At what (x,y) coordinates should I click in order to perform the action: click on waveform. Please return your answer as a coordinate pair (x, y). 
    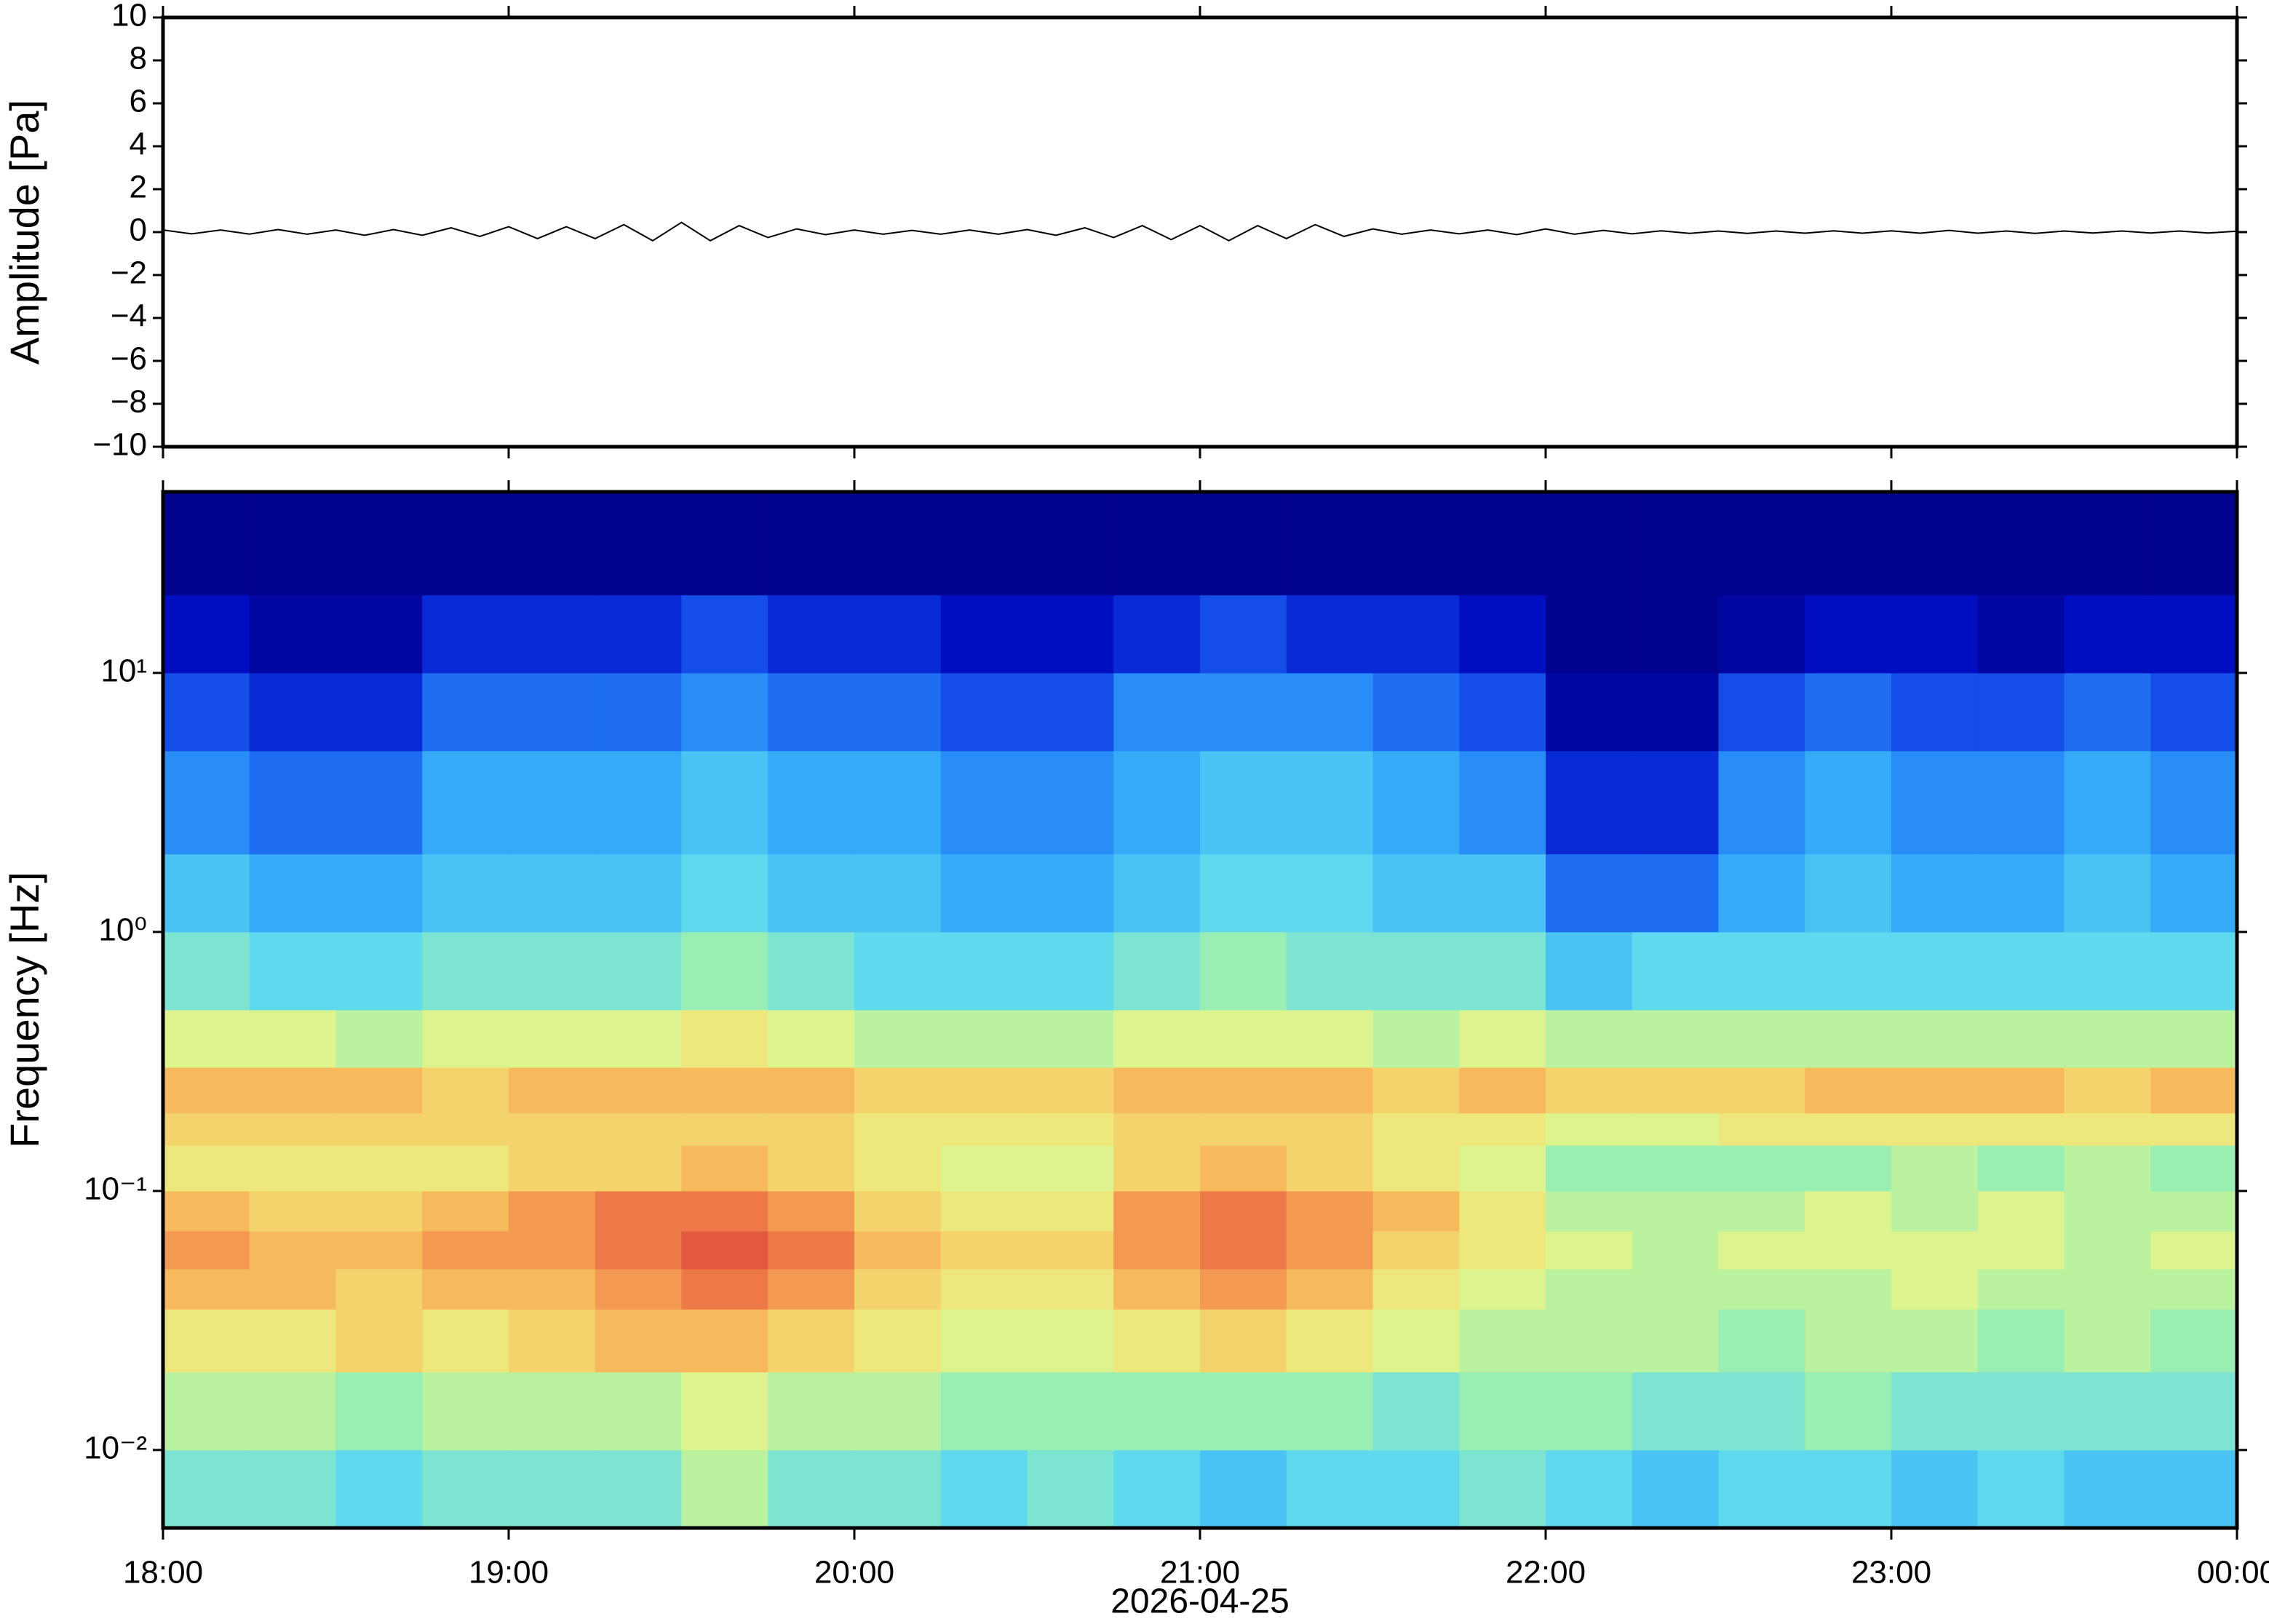
    Looking at the image, I should click on (1200, 231).